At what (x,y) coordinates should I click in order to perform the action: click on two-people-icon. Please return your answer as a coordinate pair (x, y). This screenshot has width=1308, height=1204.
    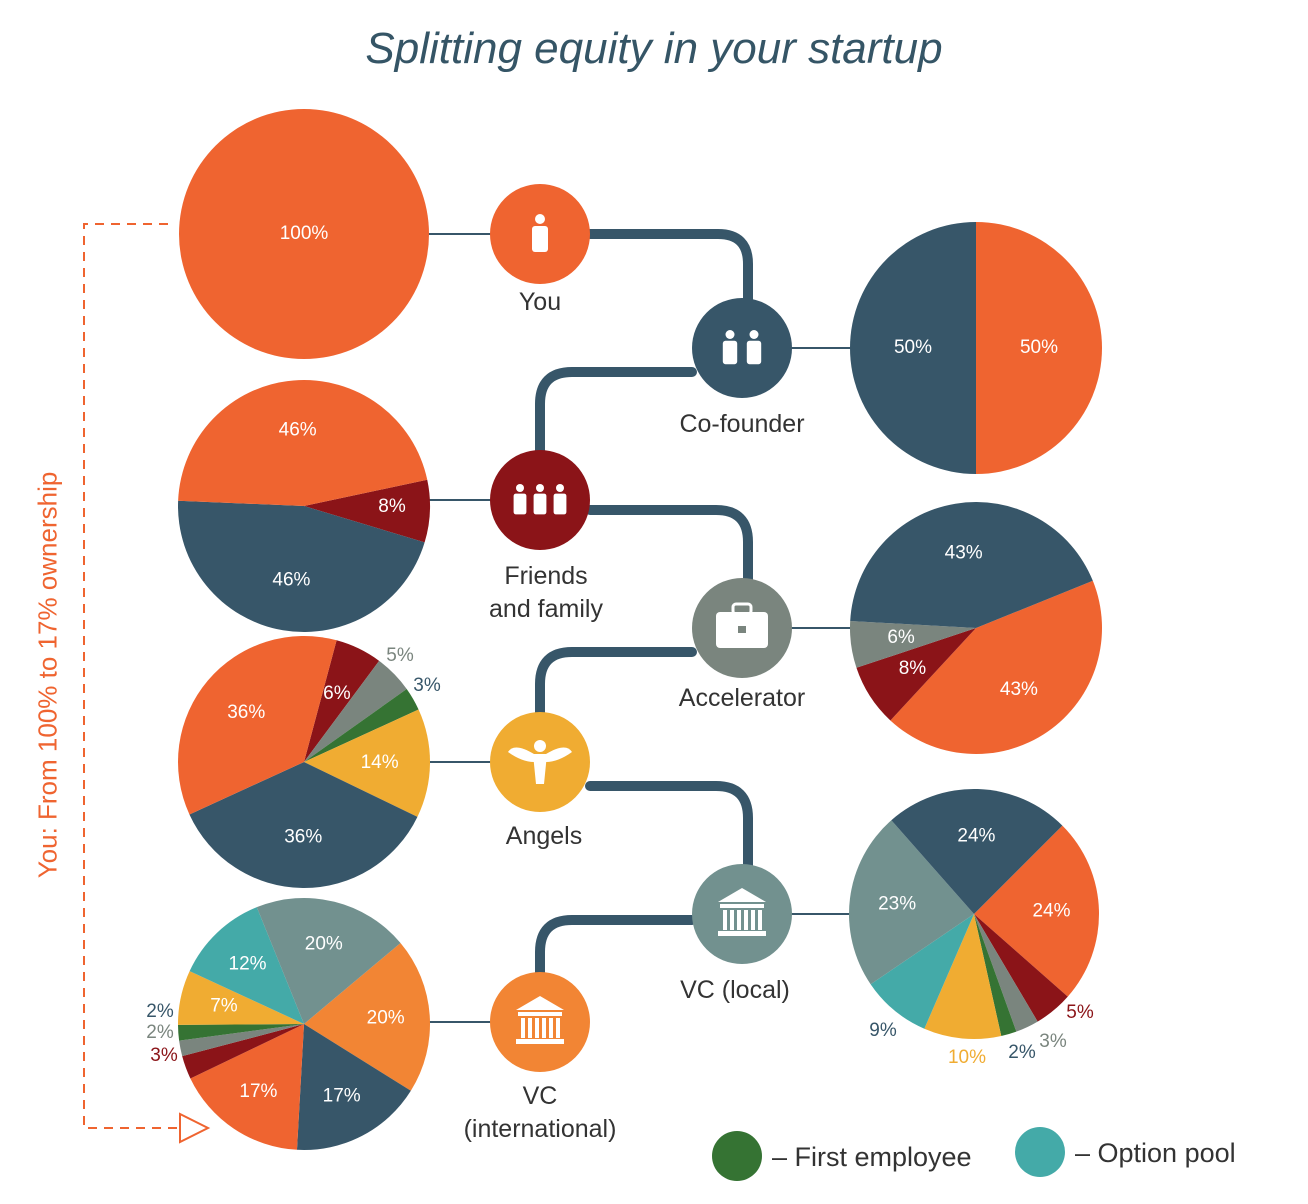
    Looking at the image, I should click on (742, 347).